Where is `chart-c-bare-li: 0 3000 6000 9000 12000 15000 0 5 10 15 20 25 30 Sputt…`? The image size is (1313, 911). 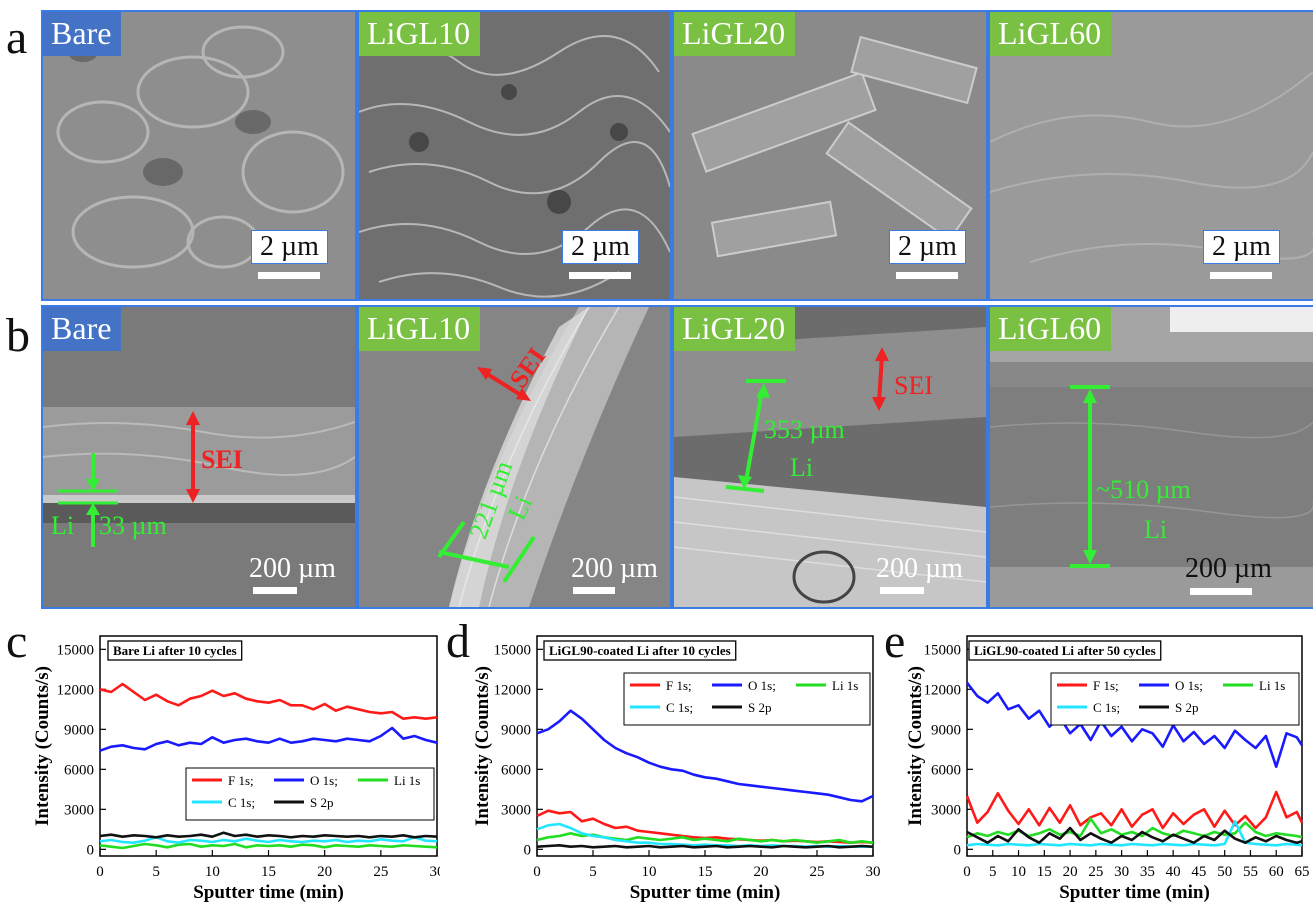 chart-c-bare-li: 0 3000 6000 9000 12000 15000 0 5 10 15 20 25 30 Sputt… is located at coordinates (236, 769).